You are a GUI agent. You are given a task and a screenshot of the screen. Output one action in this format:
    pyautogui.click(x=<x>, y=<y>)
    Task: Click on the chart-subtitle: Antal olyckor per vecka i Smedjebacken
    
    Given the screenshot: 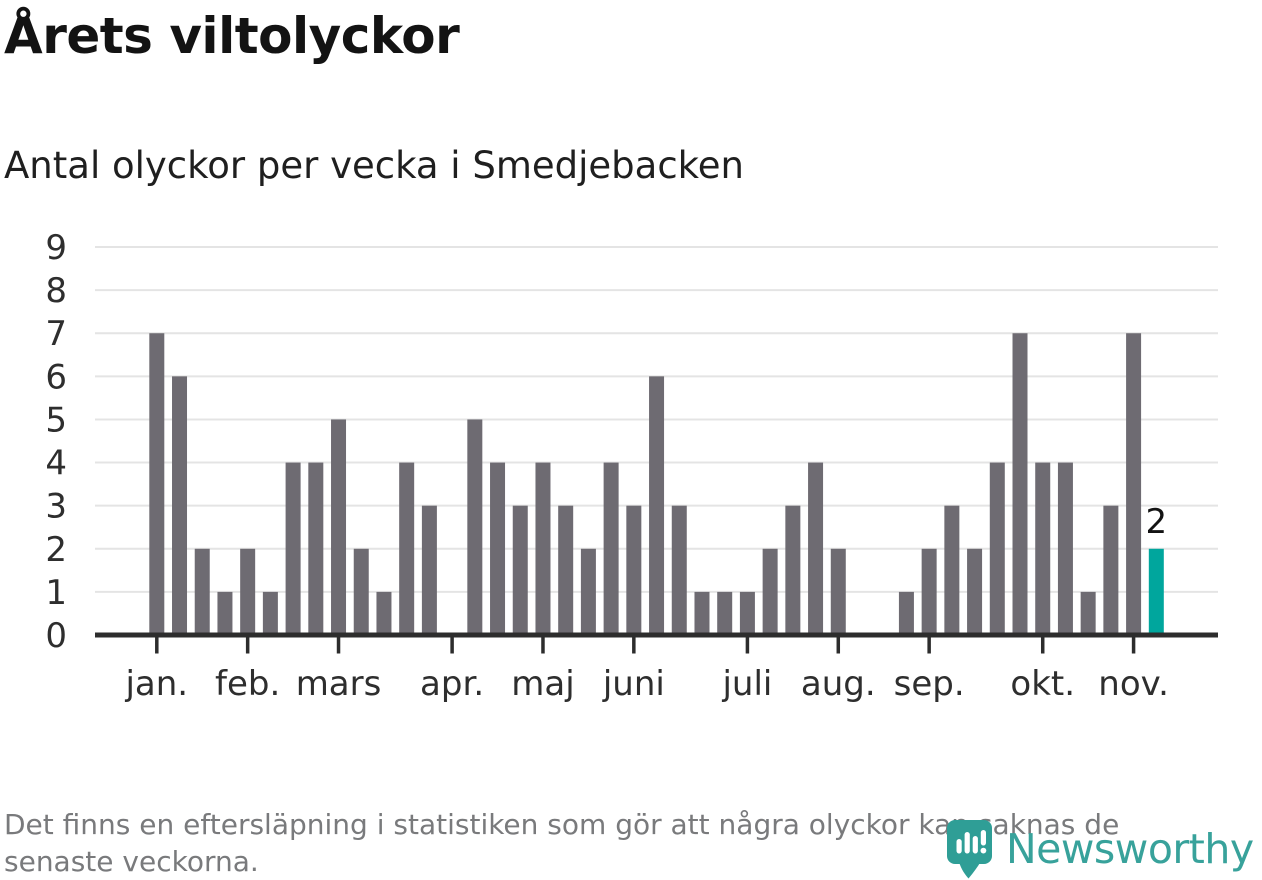 What is the action you would take?
    pyautogui.click(x=374, y=165)
    